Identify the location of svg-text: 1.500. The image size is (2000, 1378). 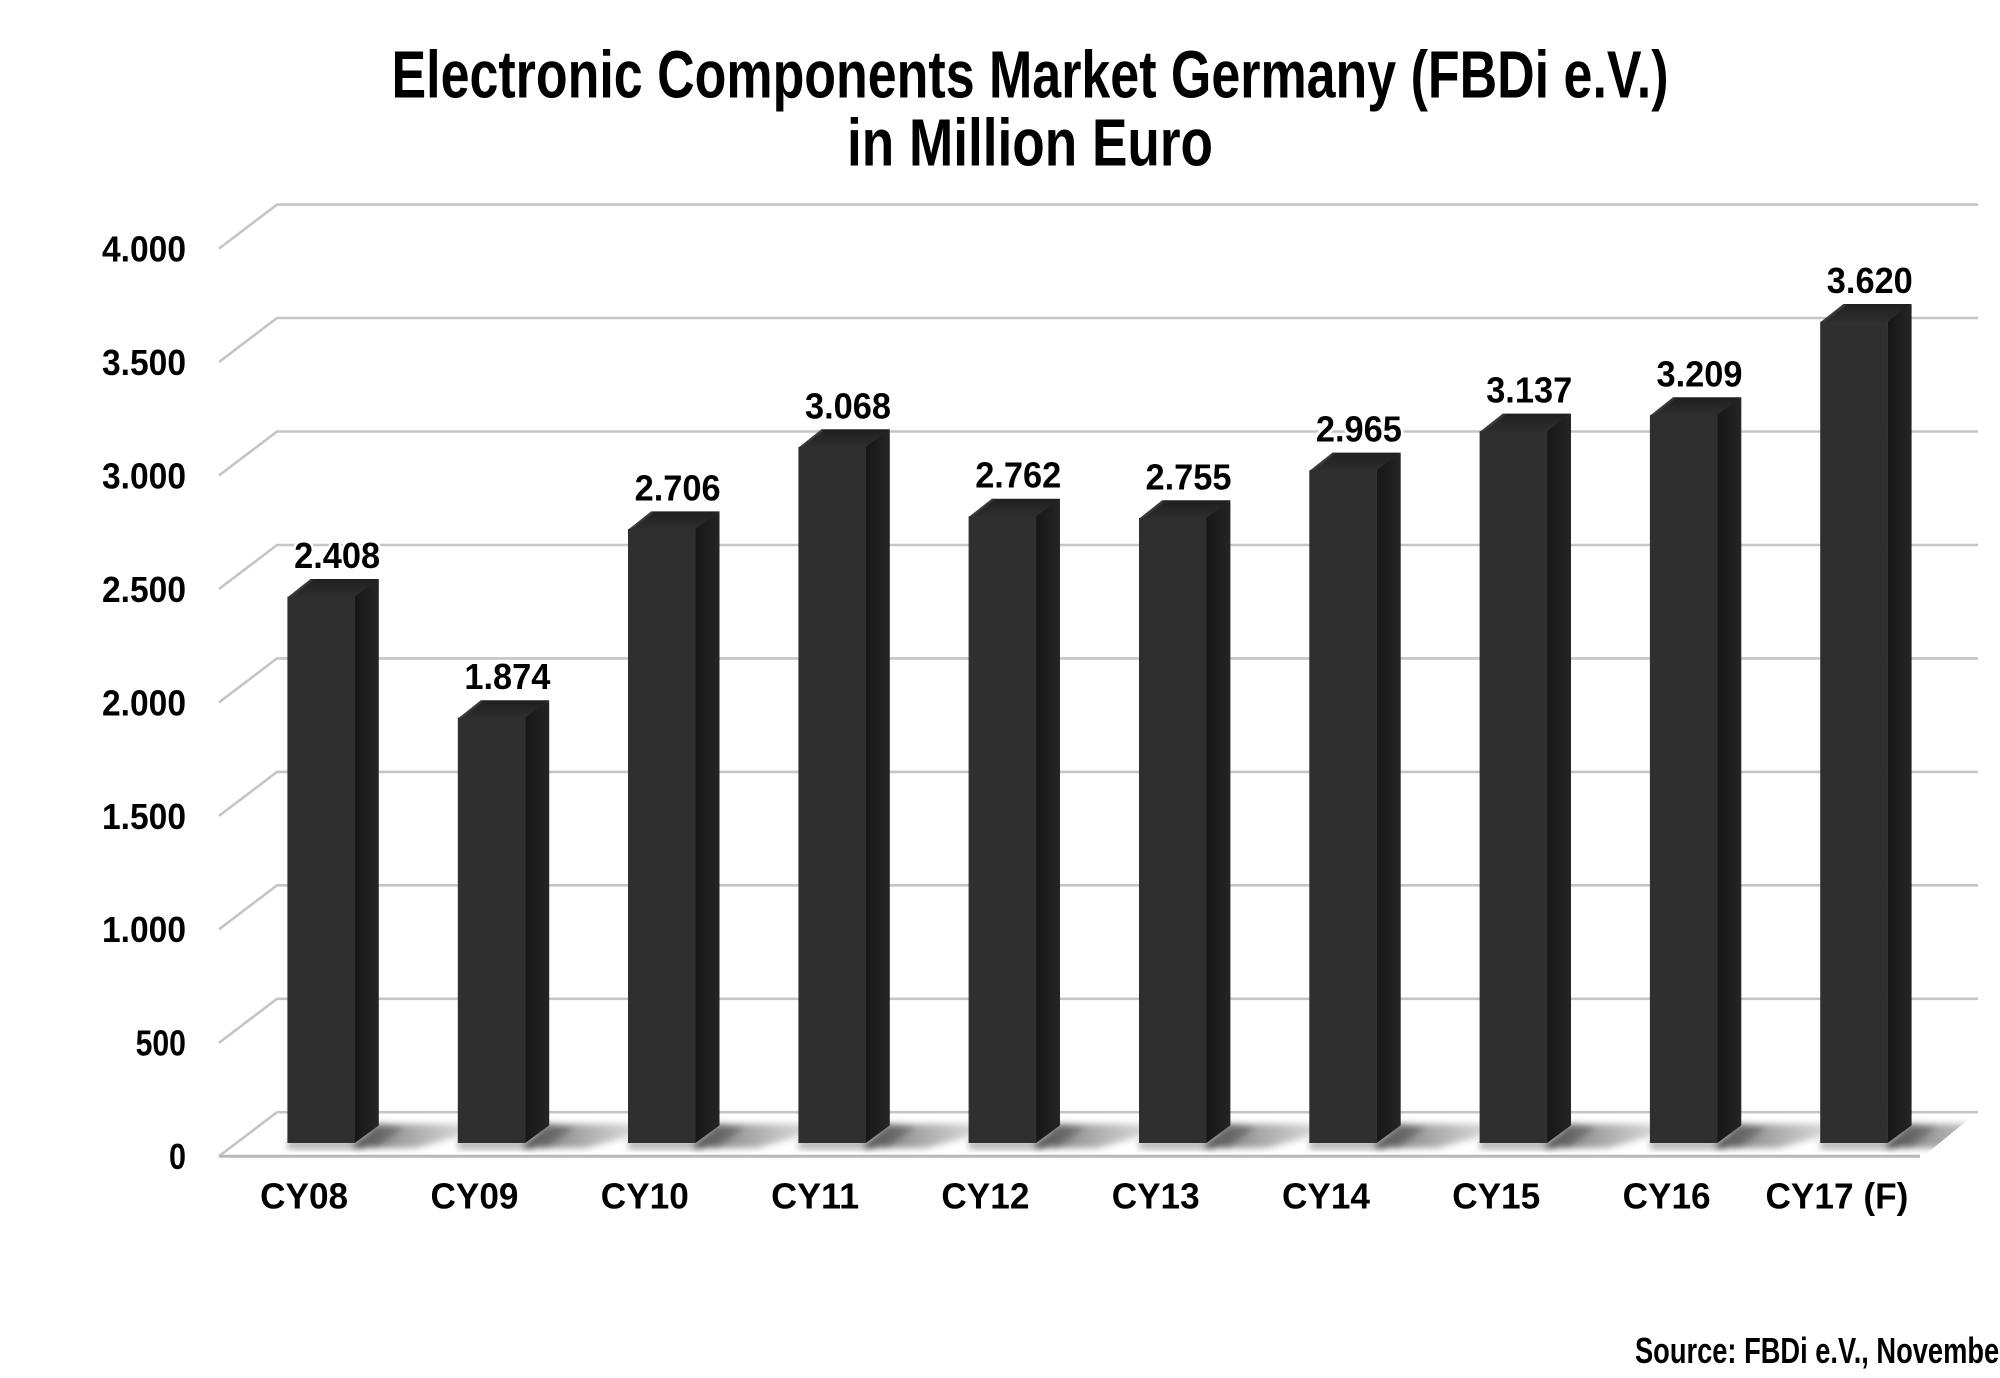
(144, 816).